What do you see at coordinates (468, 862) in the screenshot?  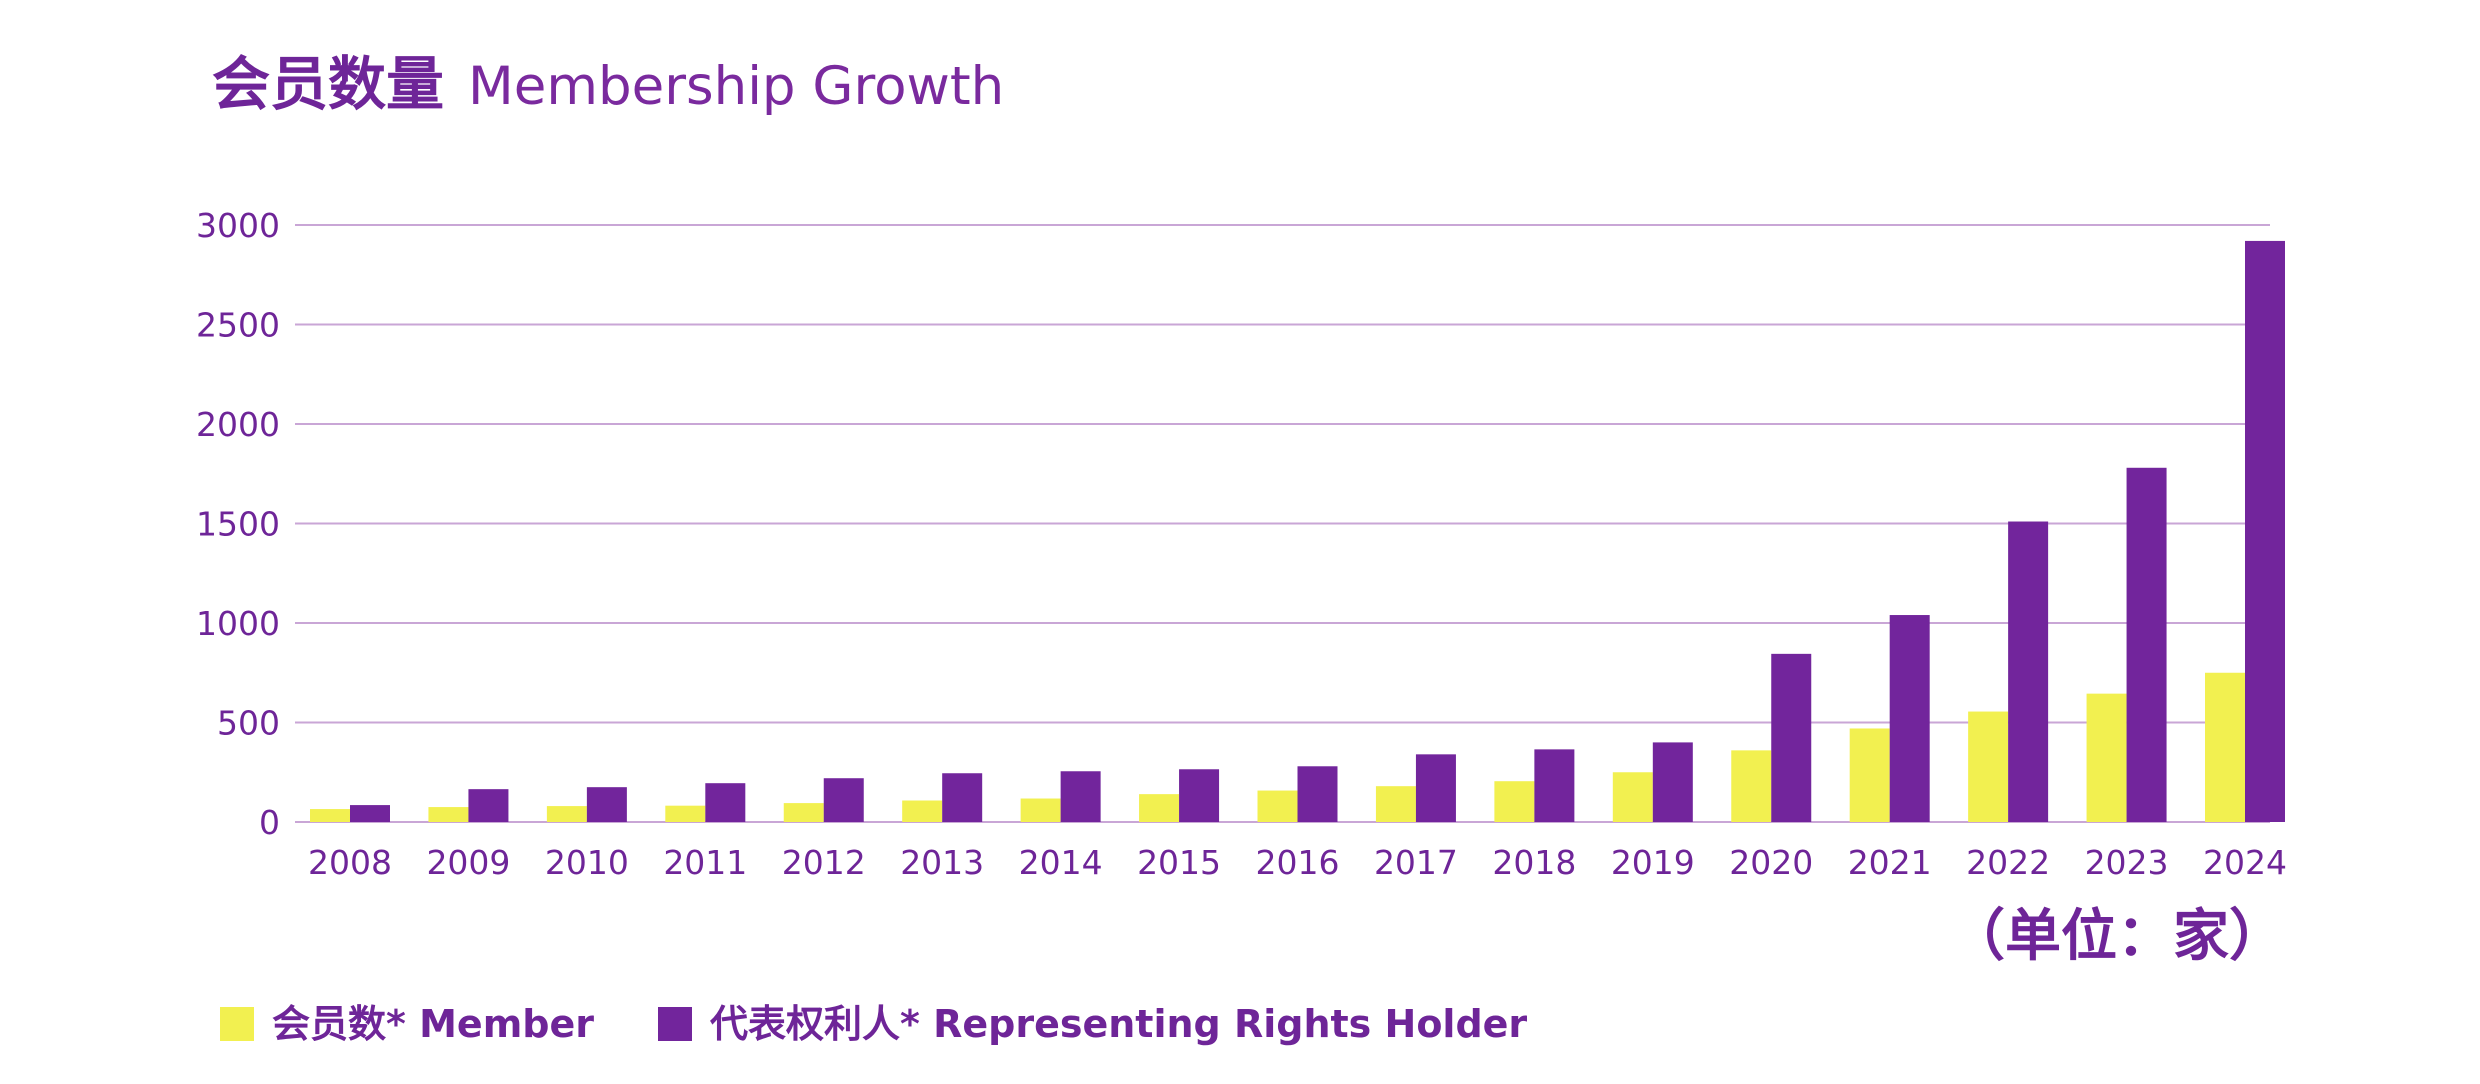 I see `x-tick-label: 2009` at bounding box center [468, 862].